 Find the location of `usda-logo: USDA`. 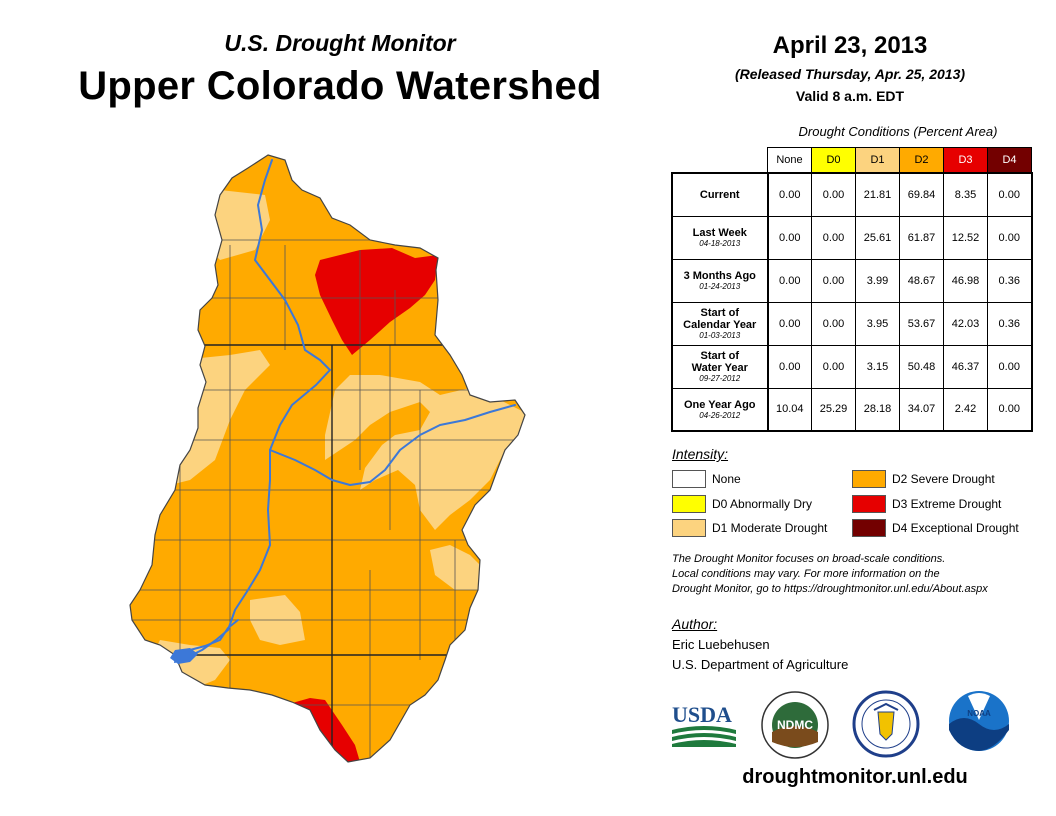

usda-logo: USDA is located at coordinates (704, 724).